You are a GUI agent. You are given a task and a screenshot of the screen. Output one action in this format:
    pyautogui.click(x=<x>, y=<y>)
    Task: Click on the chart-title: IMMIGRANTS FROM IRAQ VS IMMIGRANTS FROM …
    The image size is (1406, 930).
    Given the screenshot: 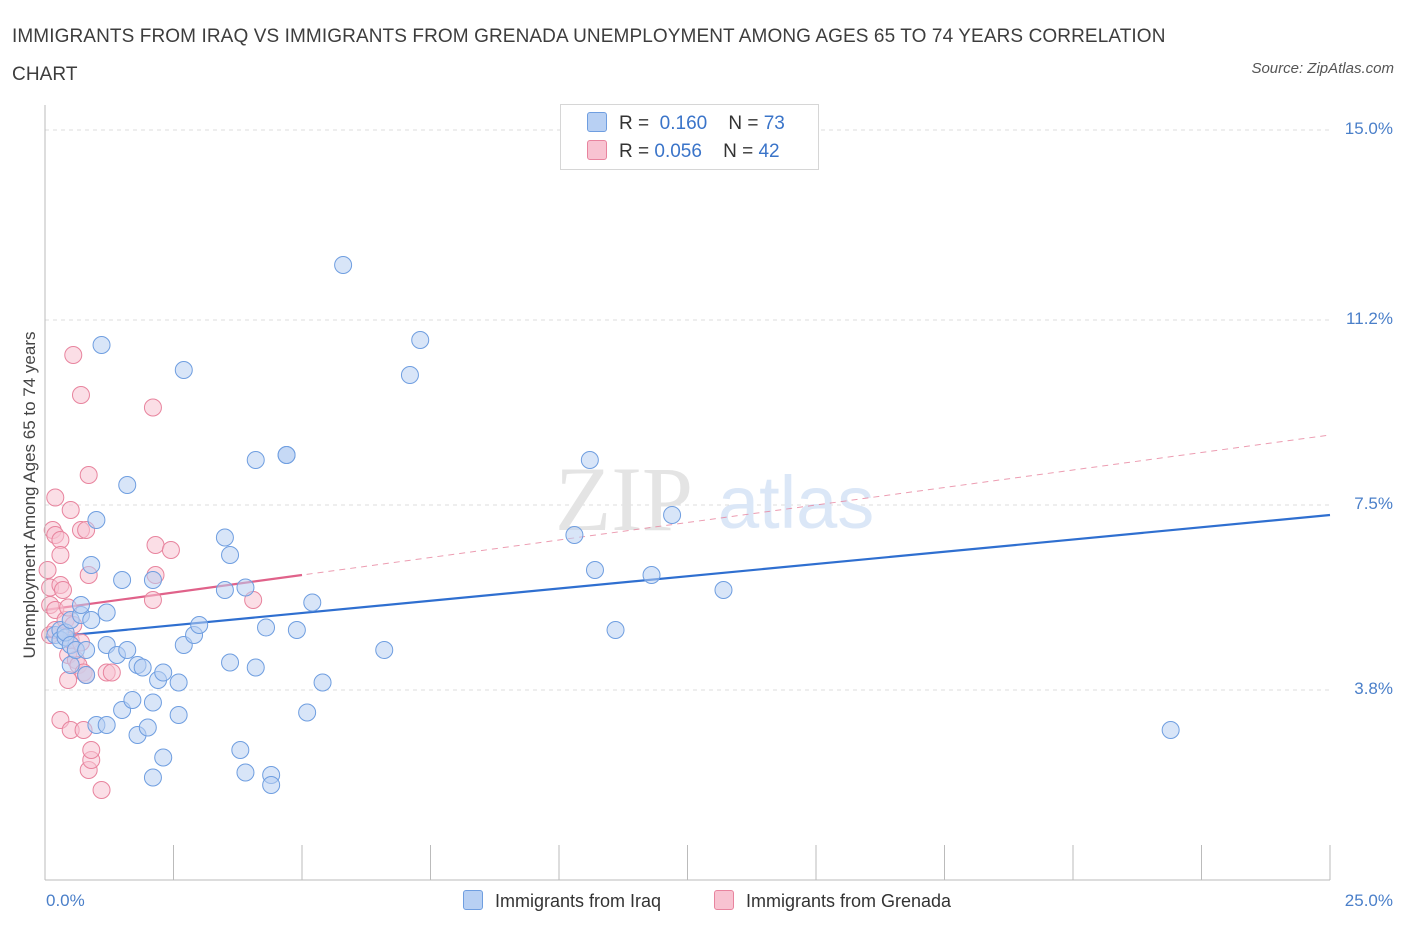 What is the action you would take?
    pyautogui.click(x=589, y=55)
    